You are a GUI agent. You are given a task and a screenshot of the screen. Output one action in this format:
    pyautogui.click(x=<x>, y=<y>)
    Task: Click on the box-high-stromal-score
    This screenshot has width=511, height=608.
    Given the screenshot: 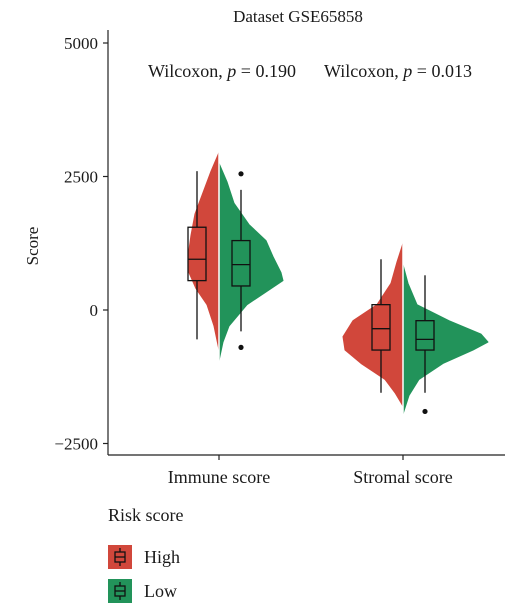 What is the action you would take?
    pyautogui.click(x=381, y=327)
    